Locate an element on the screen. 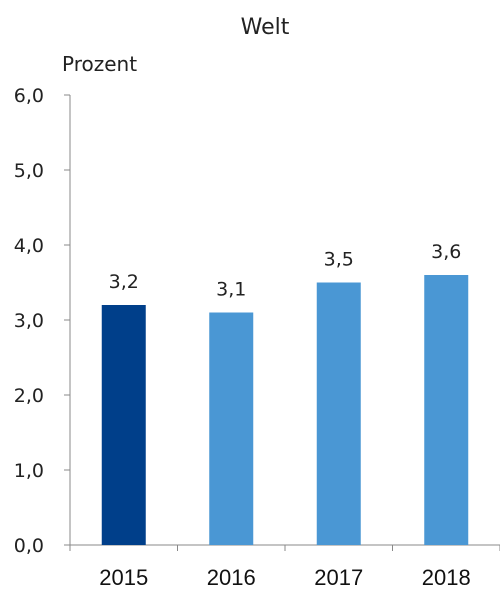 Image resolution: width=500 pixels, height=591 pixels. x-tick-label-2017: 2017 is located at coordinates (338, 577).